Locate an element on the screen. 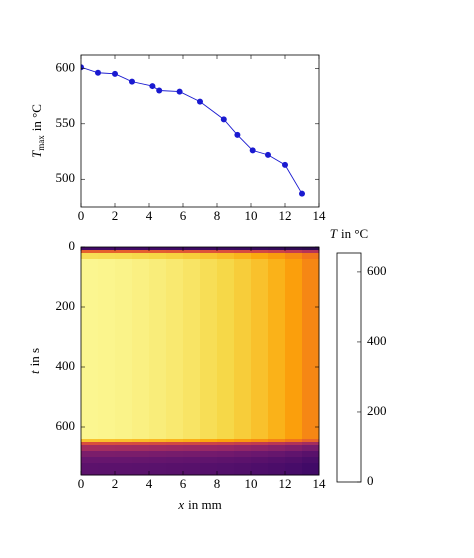 The image size is (474, 558). plot-area is located at coordinates (193, 130).